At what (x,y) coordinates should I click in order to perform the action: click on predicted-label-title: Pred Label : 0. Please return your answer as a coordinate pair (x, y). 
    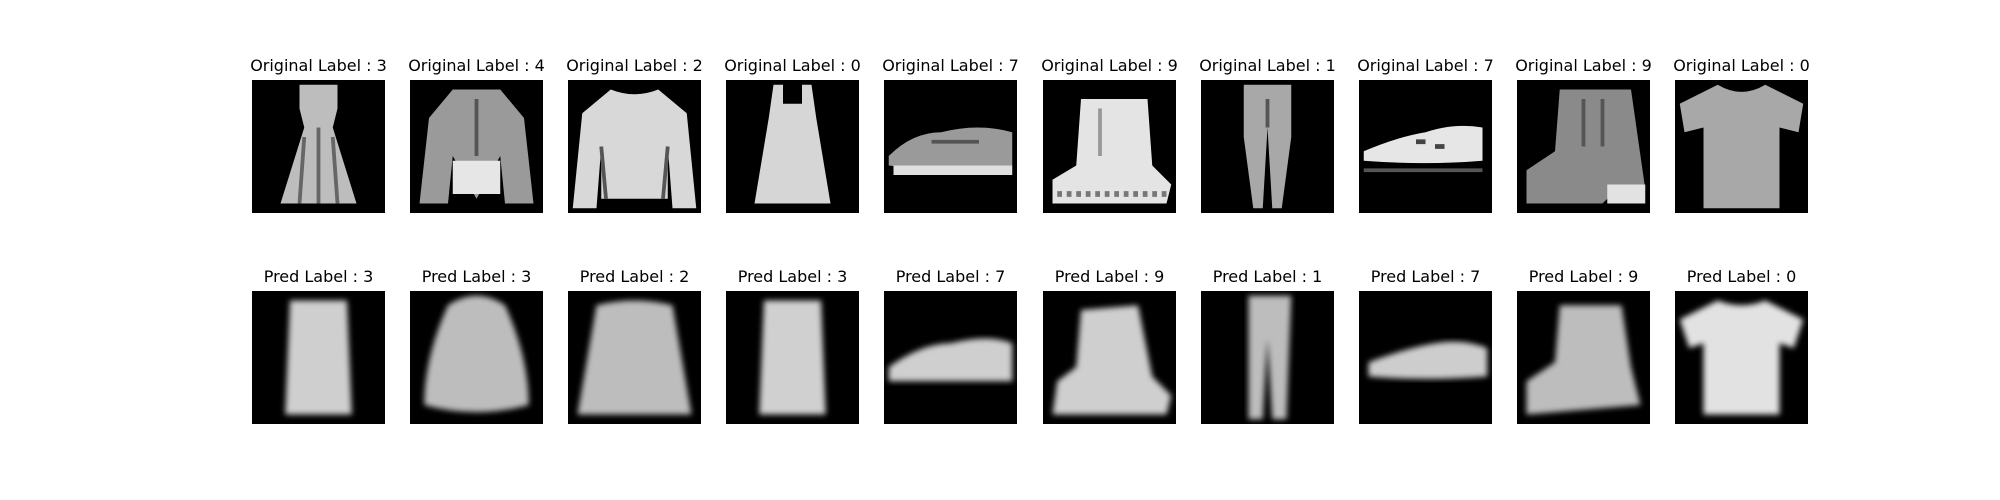
    Looking at the image, I should click on (1741, 276).